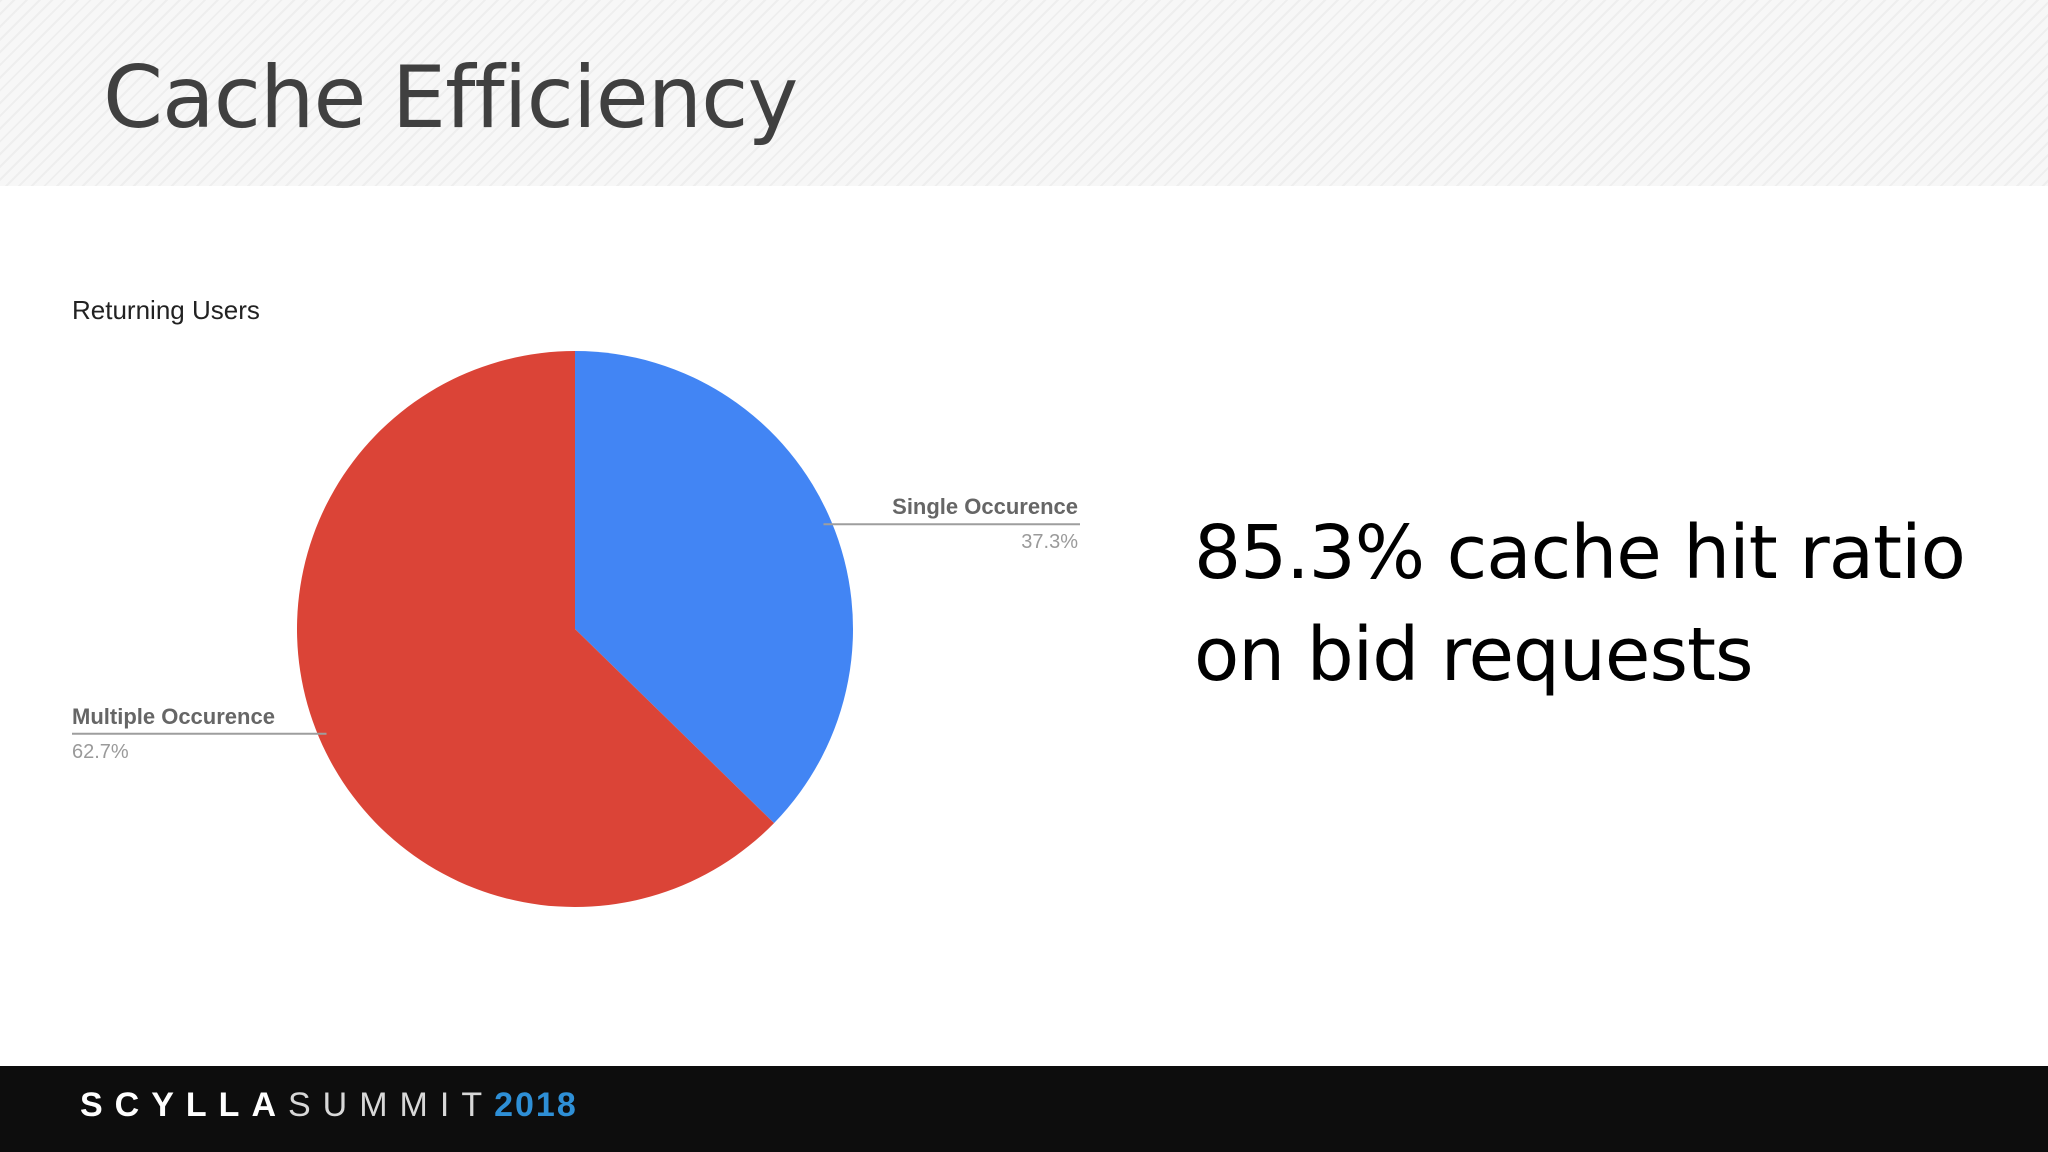 This screenshot has width=2048, height=1152. I want to click on statement-line-2: on bid requests, so click(1474, 655).